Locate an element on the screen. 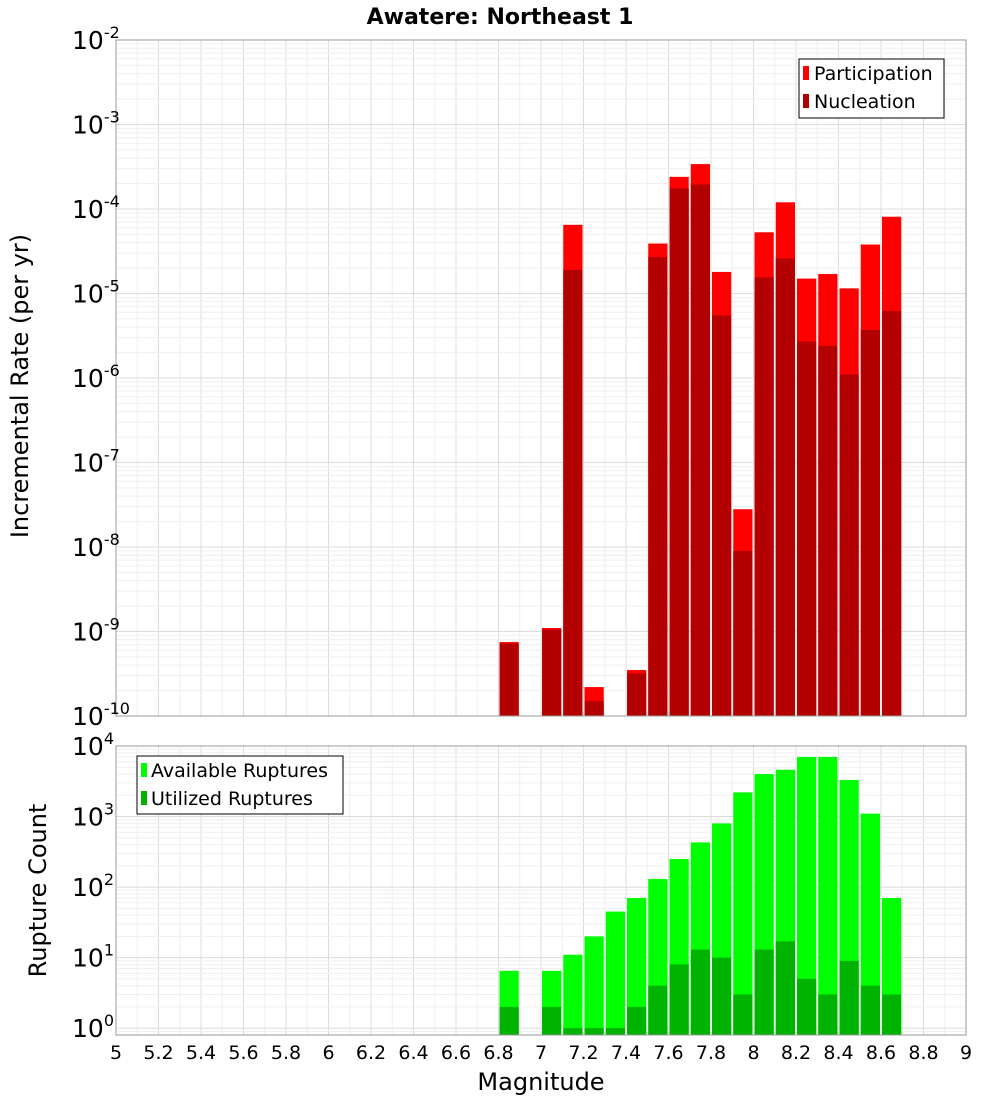  x-tick-label: 5.4 is located at coordinates (201, 1053).